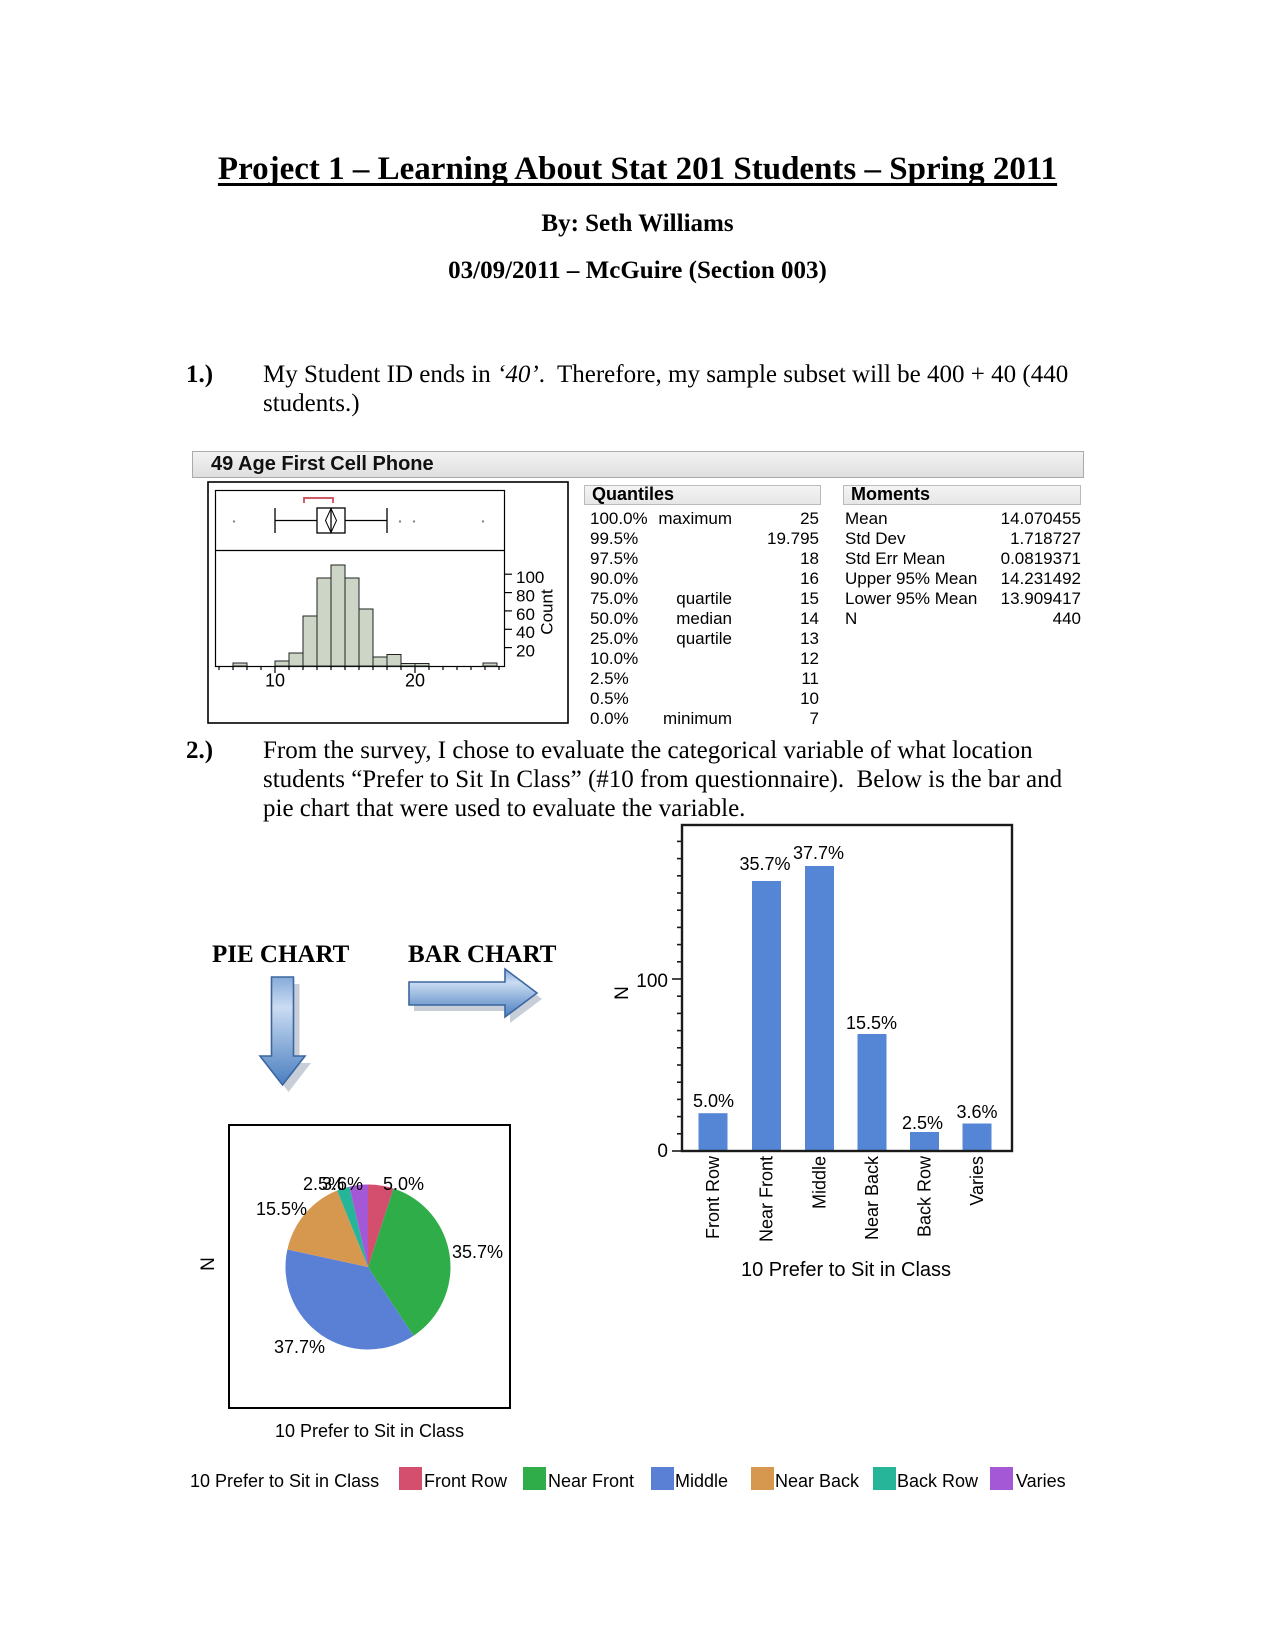 This screenshot has width=1275, height=1650. What do you see at coordinates (872, 1197) in the screenshot?
I see `svg-text: Near Back` at bounding box center [872, 1197].